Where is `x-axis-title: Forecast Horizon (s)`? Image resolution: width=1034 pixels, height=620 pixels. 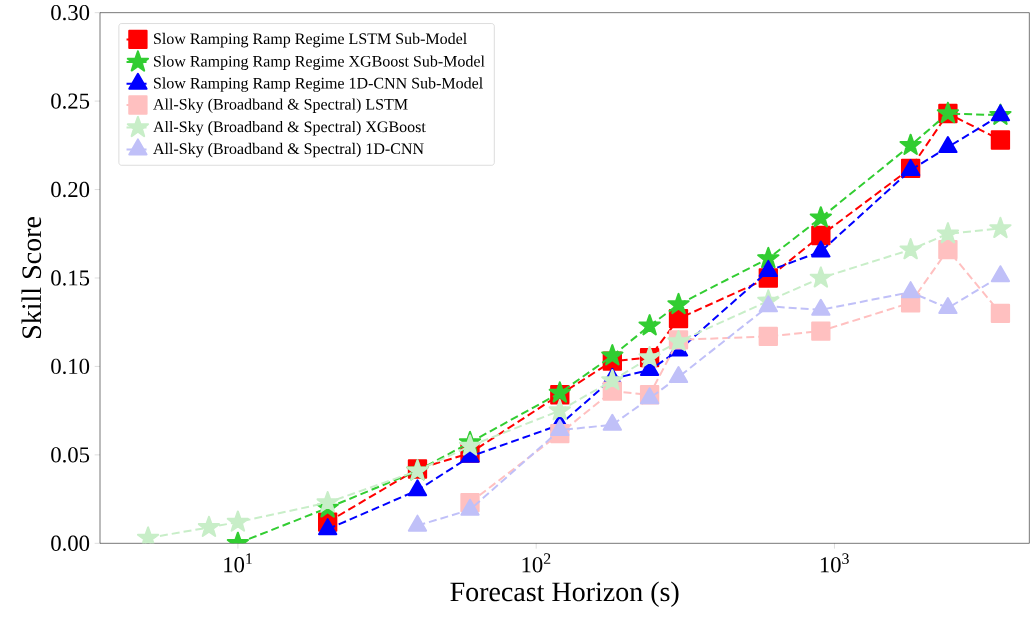
x-axis-title: Forecast Horizon (s) is located at coordinates (564, 594).